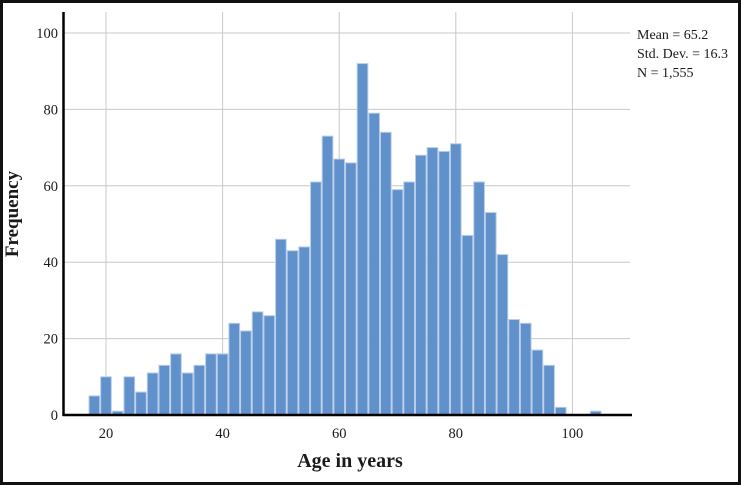 This screenshot has width=741, height=485. Describe the element at coordinates (106, 434) in the screenshot. I see `x-tick-label: 20` at that location.